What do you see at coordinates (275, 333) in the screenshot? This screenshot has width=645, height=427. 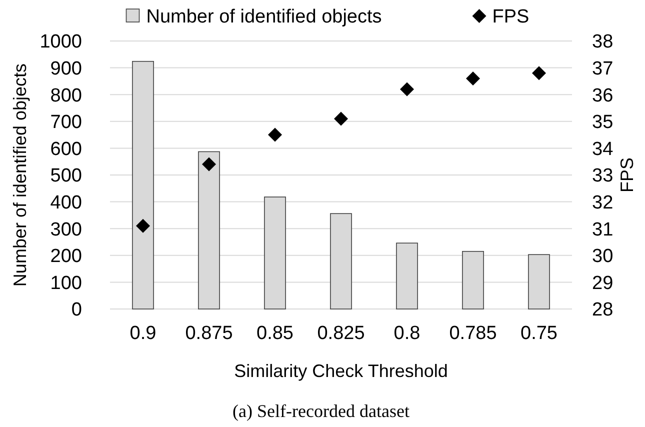 I see `x-tick-label: 0.85` at bounding box center [275, 333].